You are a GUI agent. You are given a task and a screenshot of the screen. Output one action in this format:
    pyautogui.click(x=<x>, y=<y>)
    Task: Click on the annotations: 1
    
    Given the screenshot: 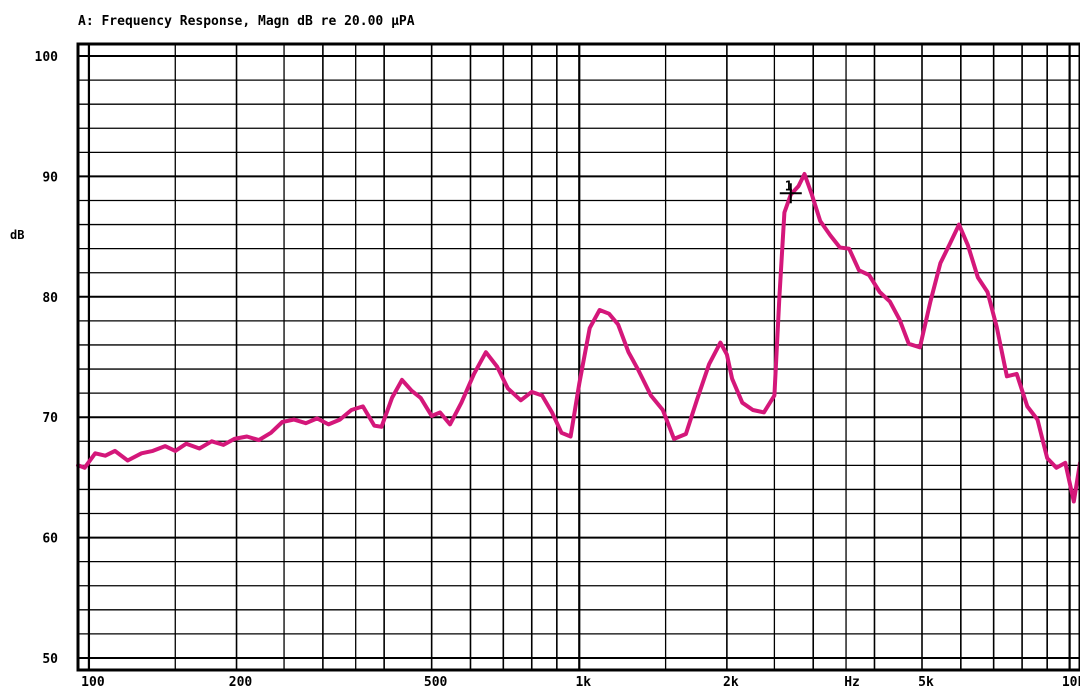 What is the action you would take?
    pyautogui.click(x=790, y=191)
    